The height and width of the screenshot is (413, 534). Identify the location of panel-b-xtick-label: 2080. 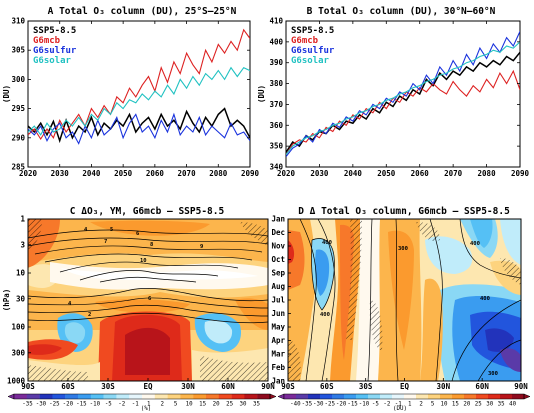
(487, 173).